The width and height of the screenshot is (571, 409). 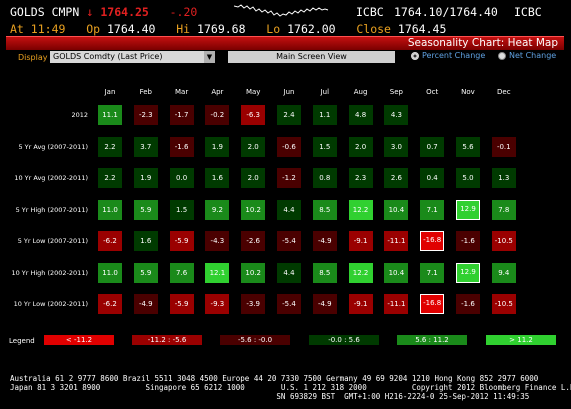 What do you see at coordinates (145, 146) in the screenshot?
I see `heatmap-cell: 3.7` at bounding box center [145, 146].